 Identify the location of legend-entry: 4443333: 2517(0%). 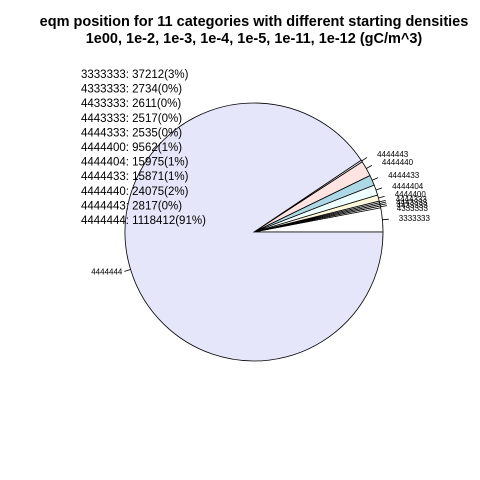
(131, 119).